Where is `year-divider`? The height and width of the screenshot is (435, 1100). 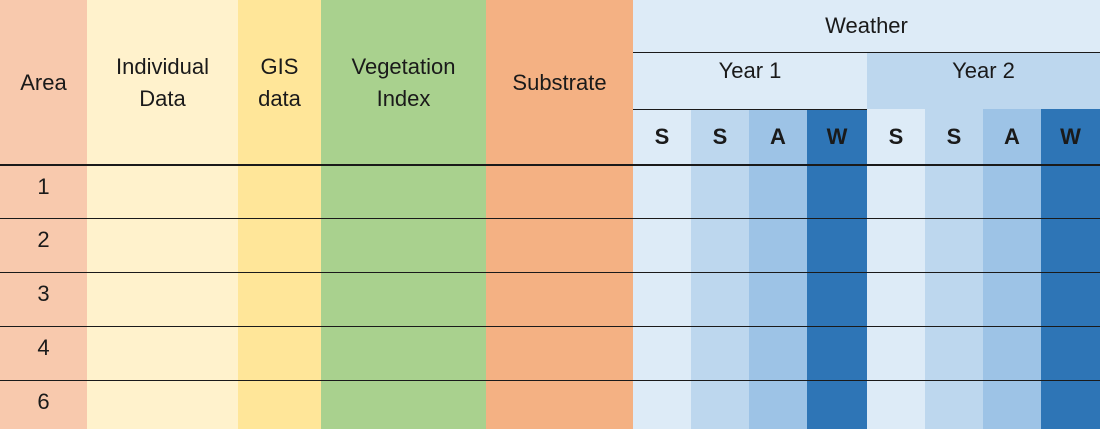
year-divider is located at coordinates (750, 109).